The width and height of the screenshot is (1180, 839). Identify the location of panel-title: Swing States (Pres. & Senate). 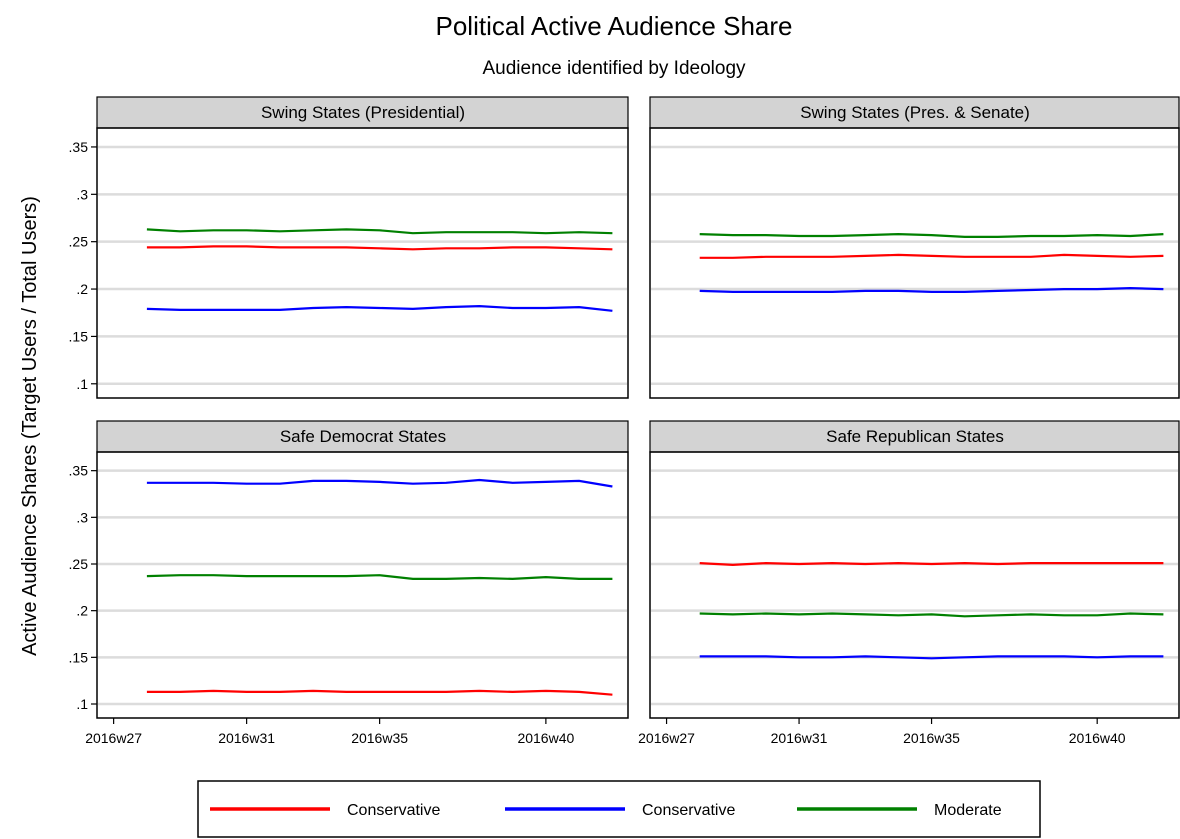
(915, 112).